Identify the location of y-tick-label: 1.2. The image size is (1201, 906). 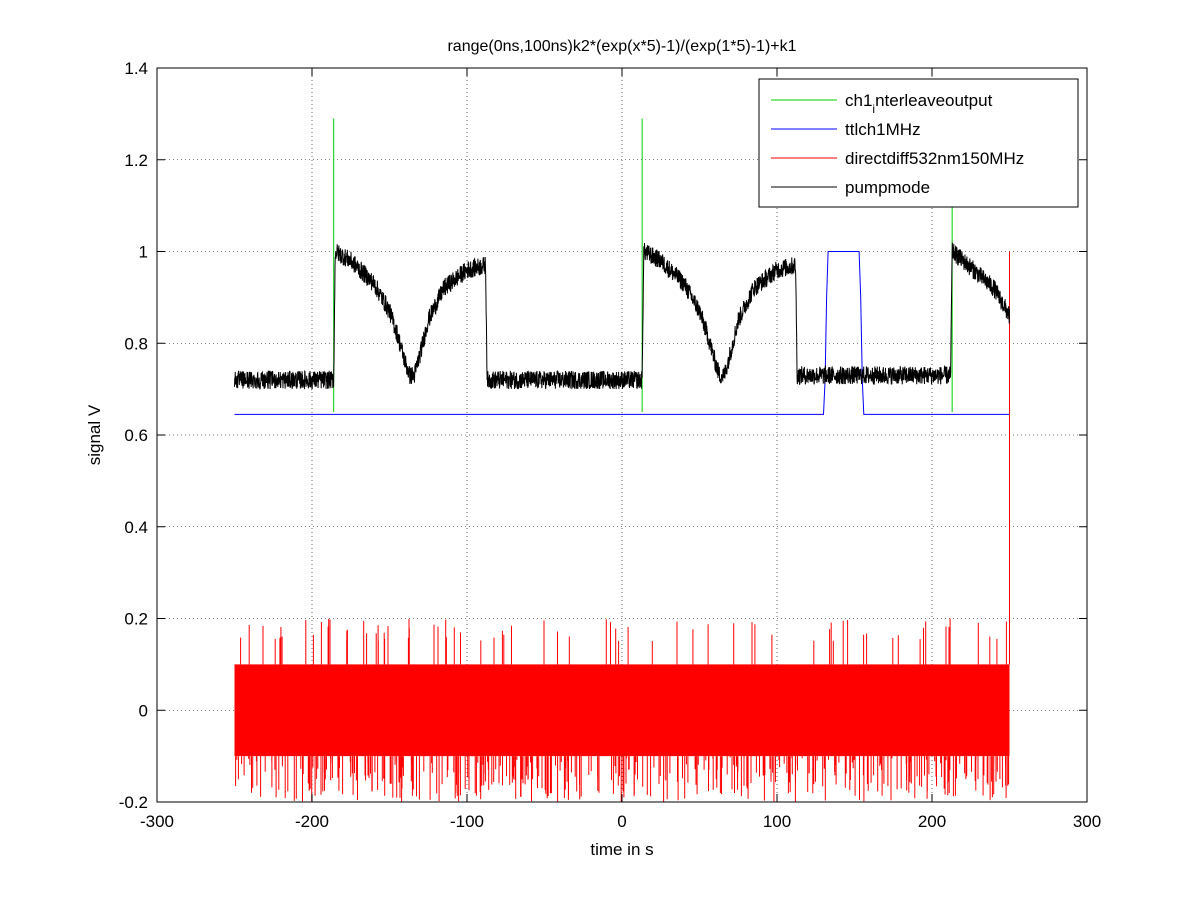
(136, 160).